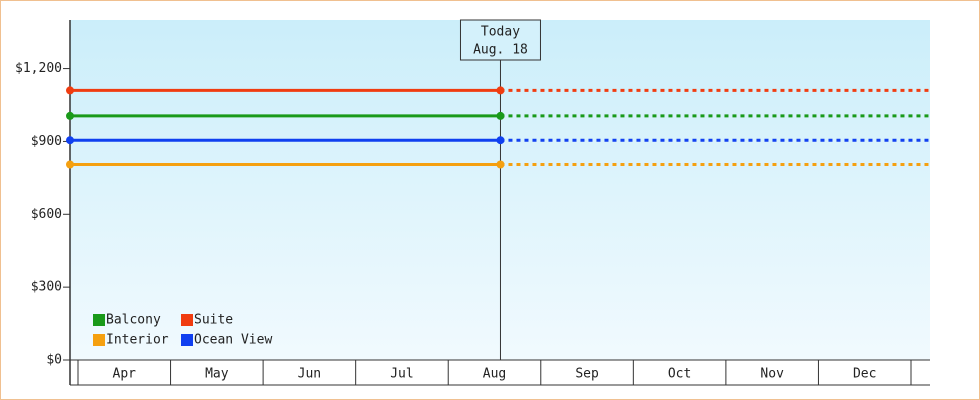 This screenshot has height=400, width=980. Describe the element at coordinates (233, 340) in the screenshot. I see `legend-label: Ocean View` at that location.